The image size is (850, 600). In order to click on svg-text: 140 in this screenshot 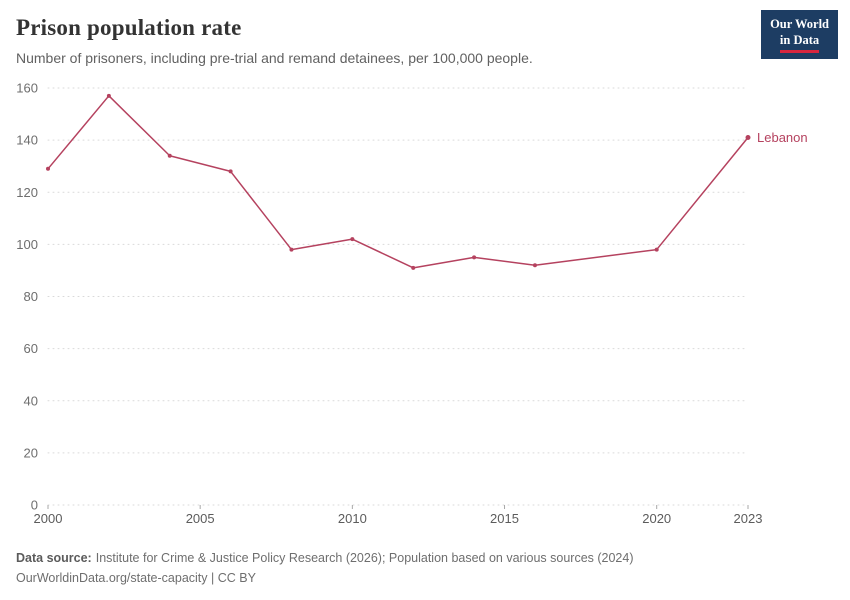, I will do `click(27, 140)`.